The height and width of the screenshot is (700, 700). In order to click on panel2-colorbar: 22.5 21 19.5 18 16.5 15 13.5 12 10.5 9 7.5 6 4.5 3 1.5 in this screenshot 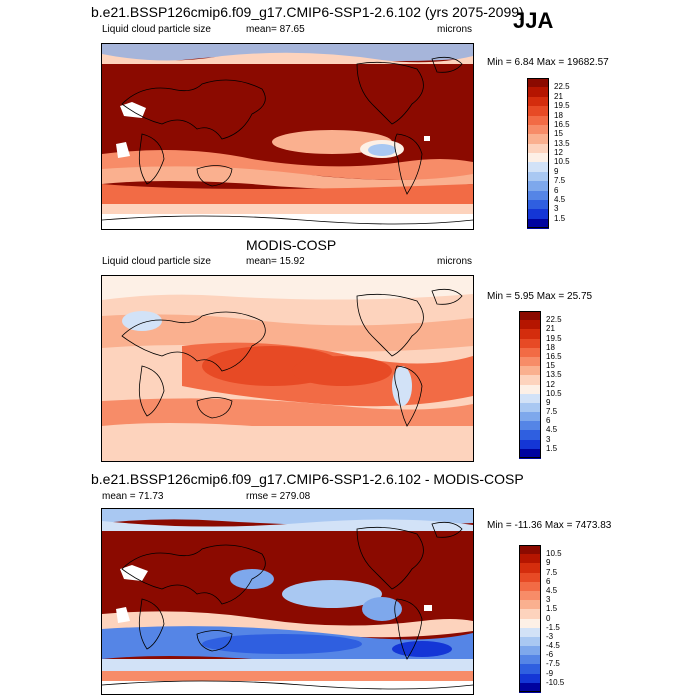, I will do `click(549, 385)`.